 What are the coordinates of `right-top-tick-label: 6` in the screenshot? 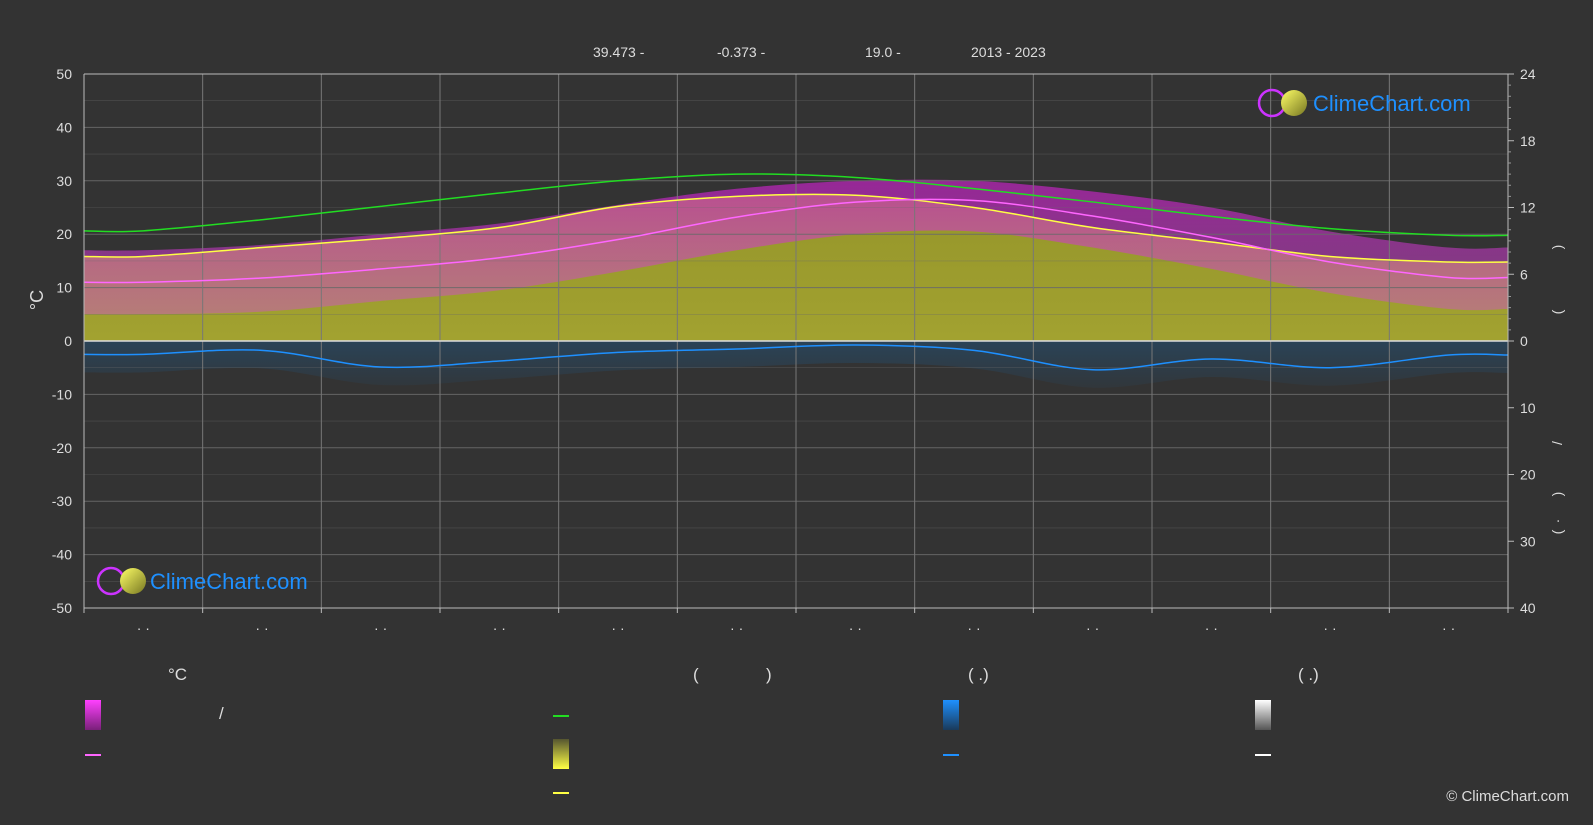 It's located at (1524, 274).